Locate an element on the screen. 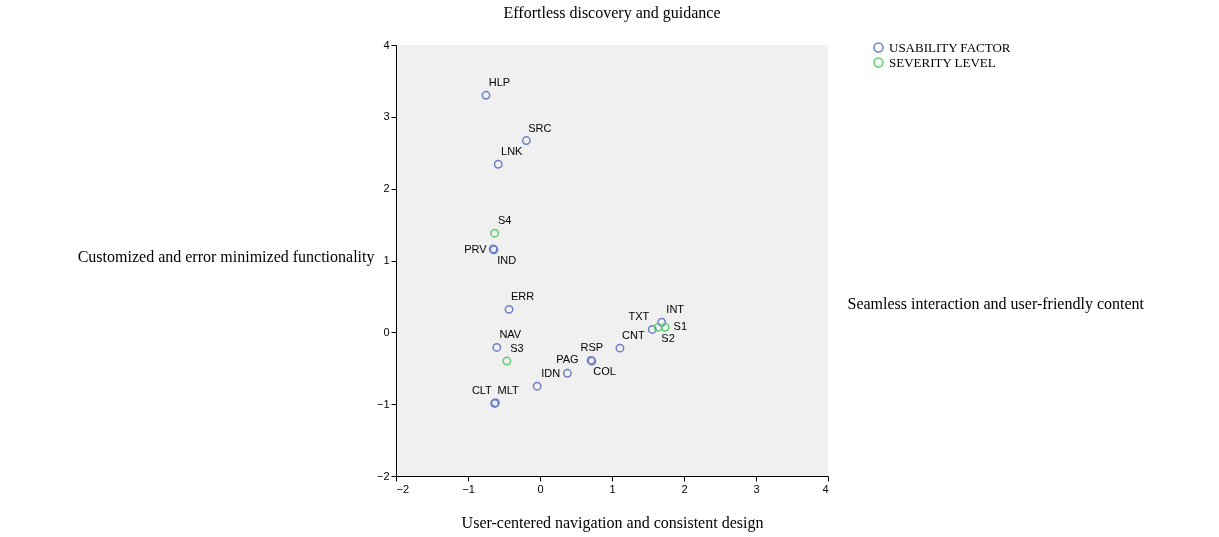  annotation: S3 is located at coordinates (517, 348).